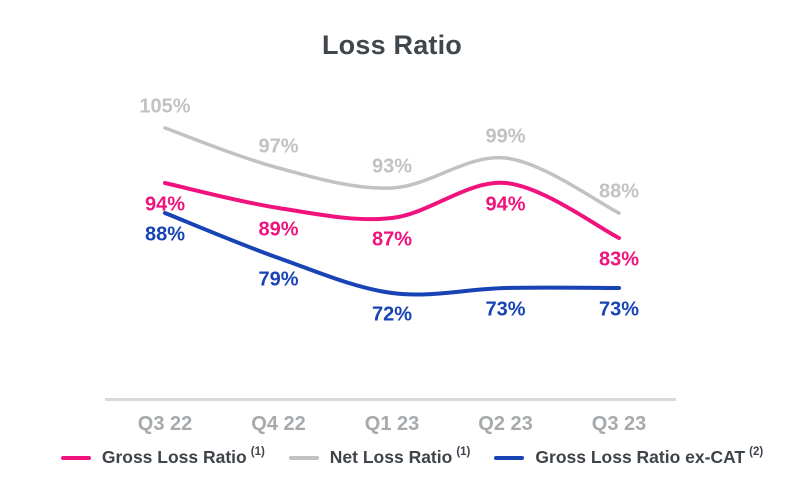 The width and height of the screenshot is (800, 484). I want to click on data-label: 79%, so click(278, 279).